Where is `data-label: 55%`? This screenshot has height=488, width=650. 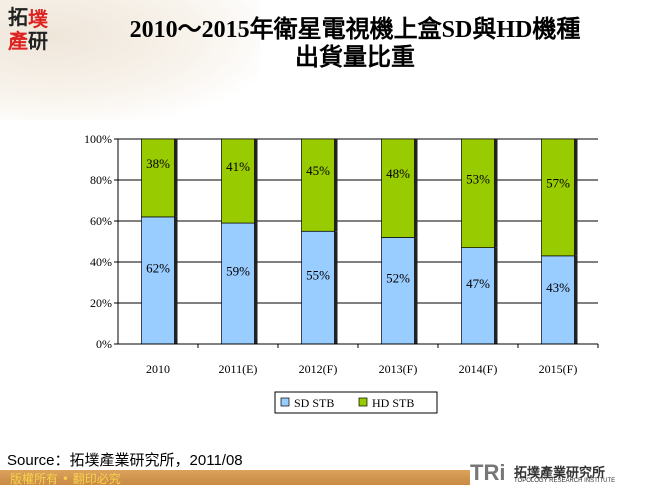
data-label: 55% is located at coordinates (318, 275).